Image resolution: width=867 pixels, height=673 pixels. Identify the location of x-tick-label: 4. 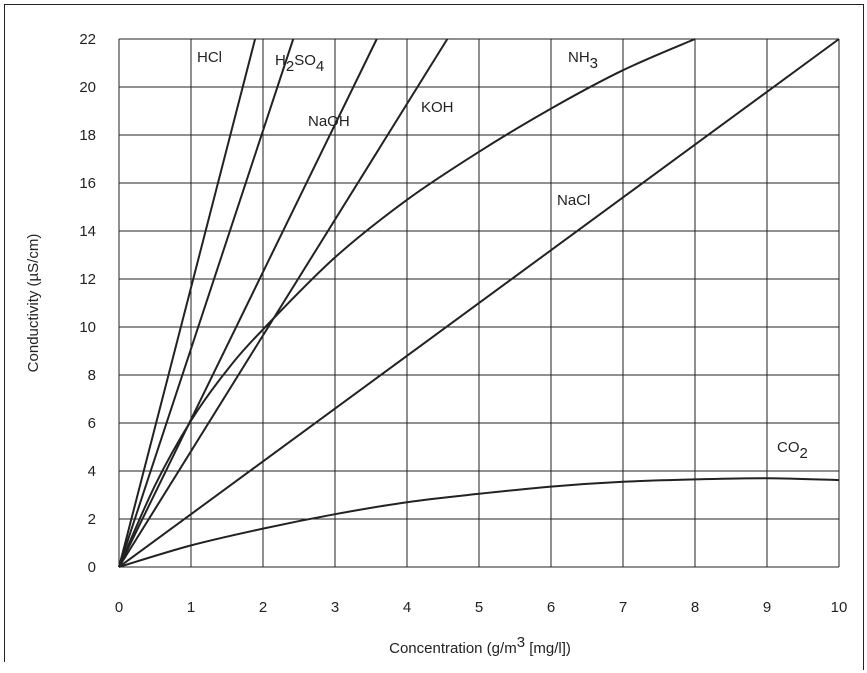
(407, 607).